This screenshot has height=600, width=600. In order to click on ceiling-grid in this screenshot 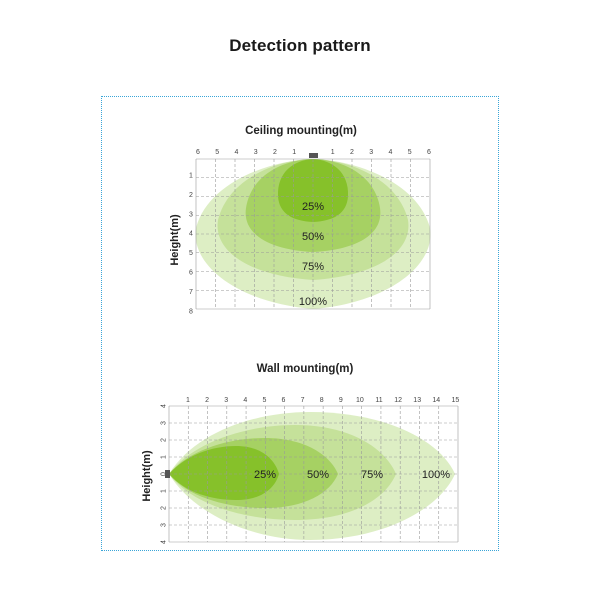, I will do `click(313, 234)`.